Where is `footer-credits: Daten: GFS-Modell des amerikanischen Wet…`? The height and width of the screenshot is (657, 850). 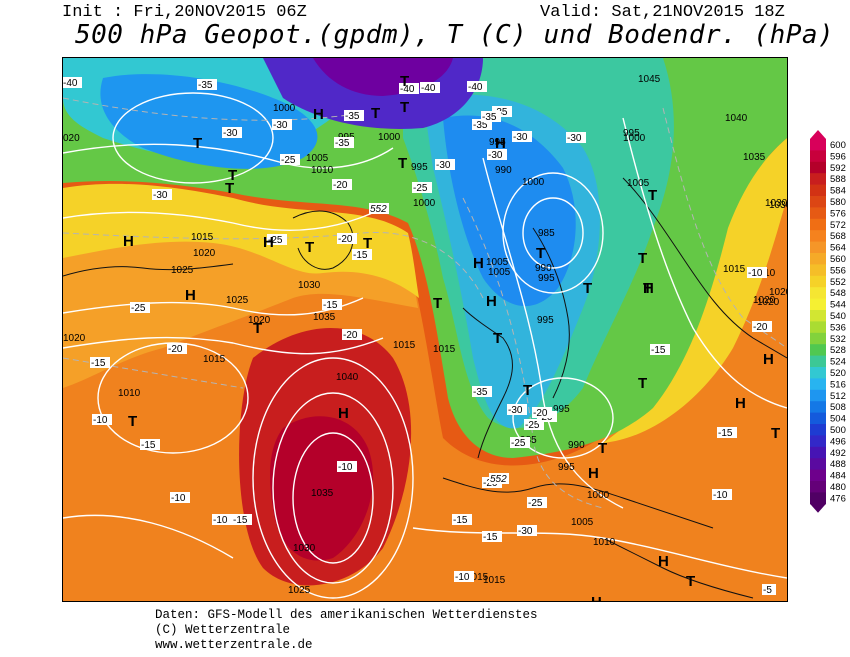
footer-credits: Daten: GFS-Modell des amerikanischen Wet… is located at coordinates (346, 630).